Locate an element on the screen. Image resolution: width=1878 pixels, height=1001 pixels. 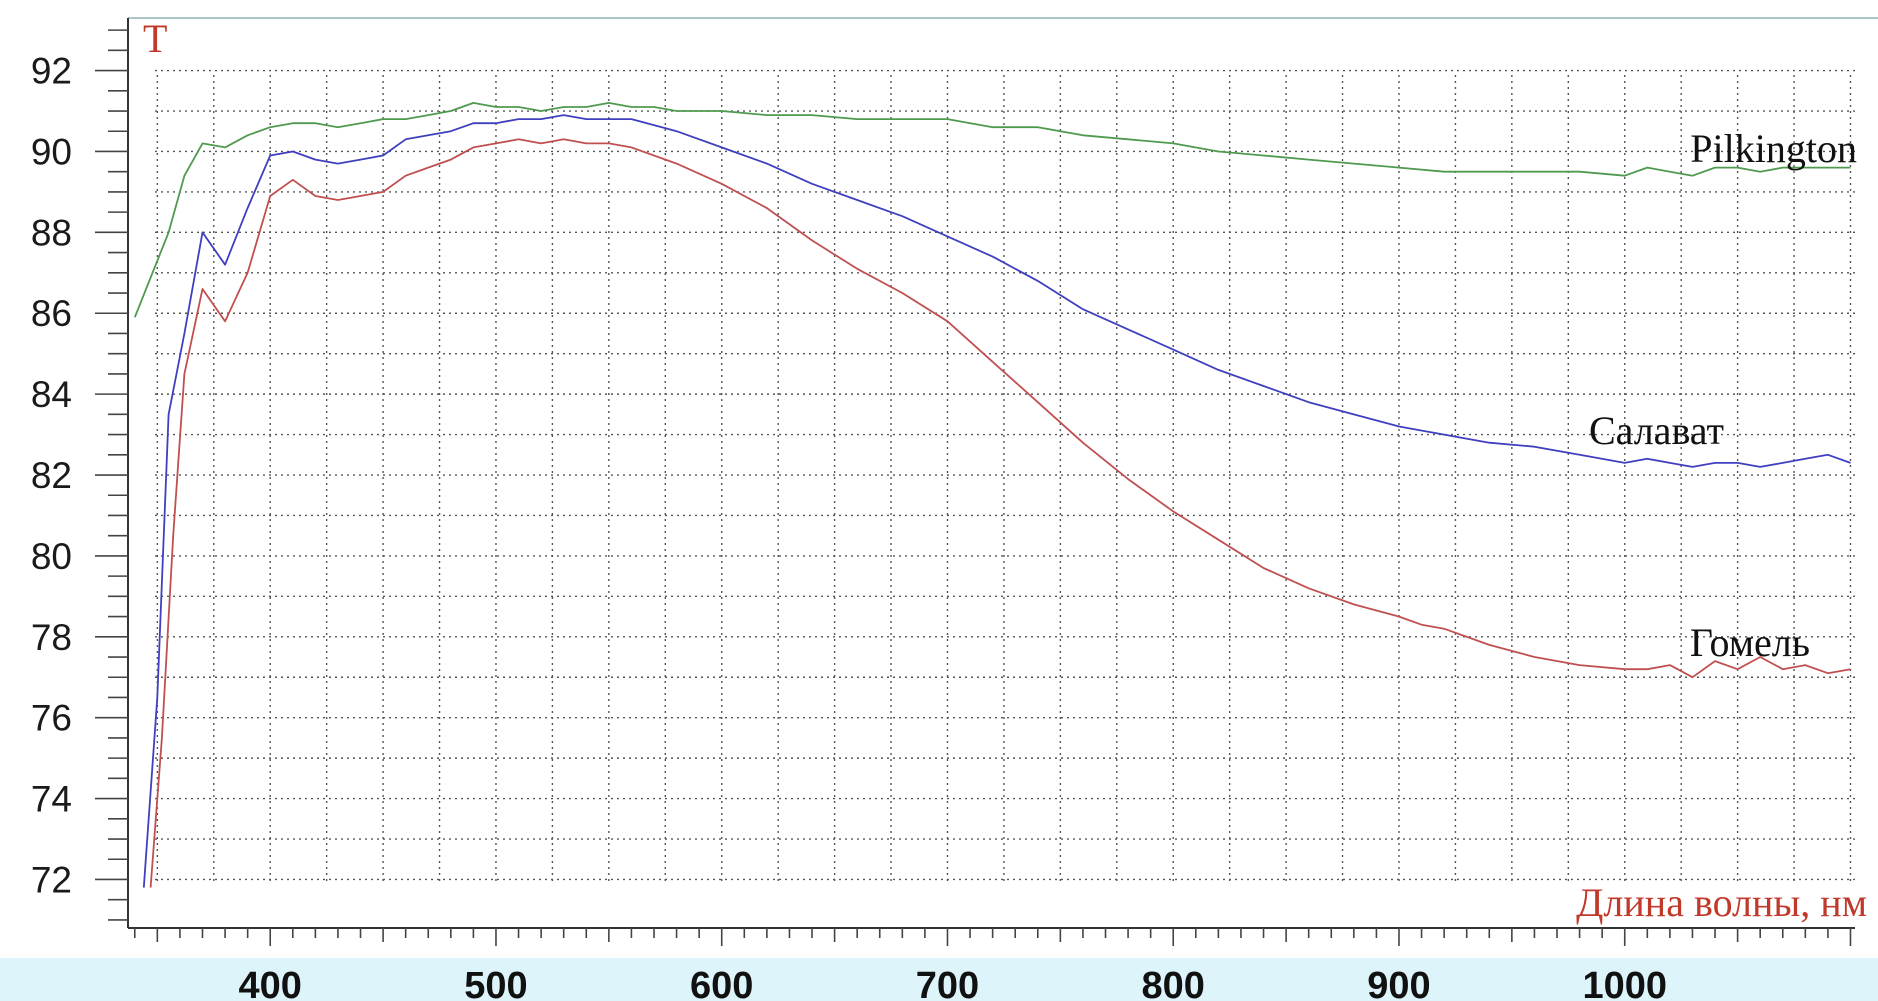
y-tick-label: 78 is located at coordinates (51, 637).